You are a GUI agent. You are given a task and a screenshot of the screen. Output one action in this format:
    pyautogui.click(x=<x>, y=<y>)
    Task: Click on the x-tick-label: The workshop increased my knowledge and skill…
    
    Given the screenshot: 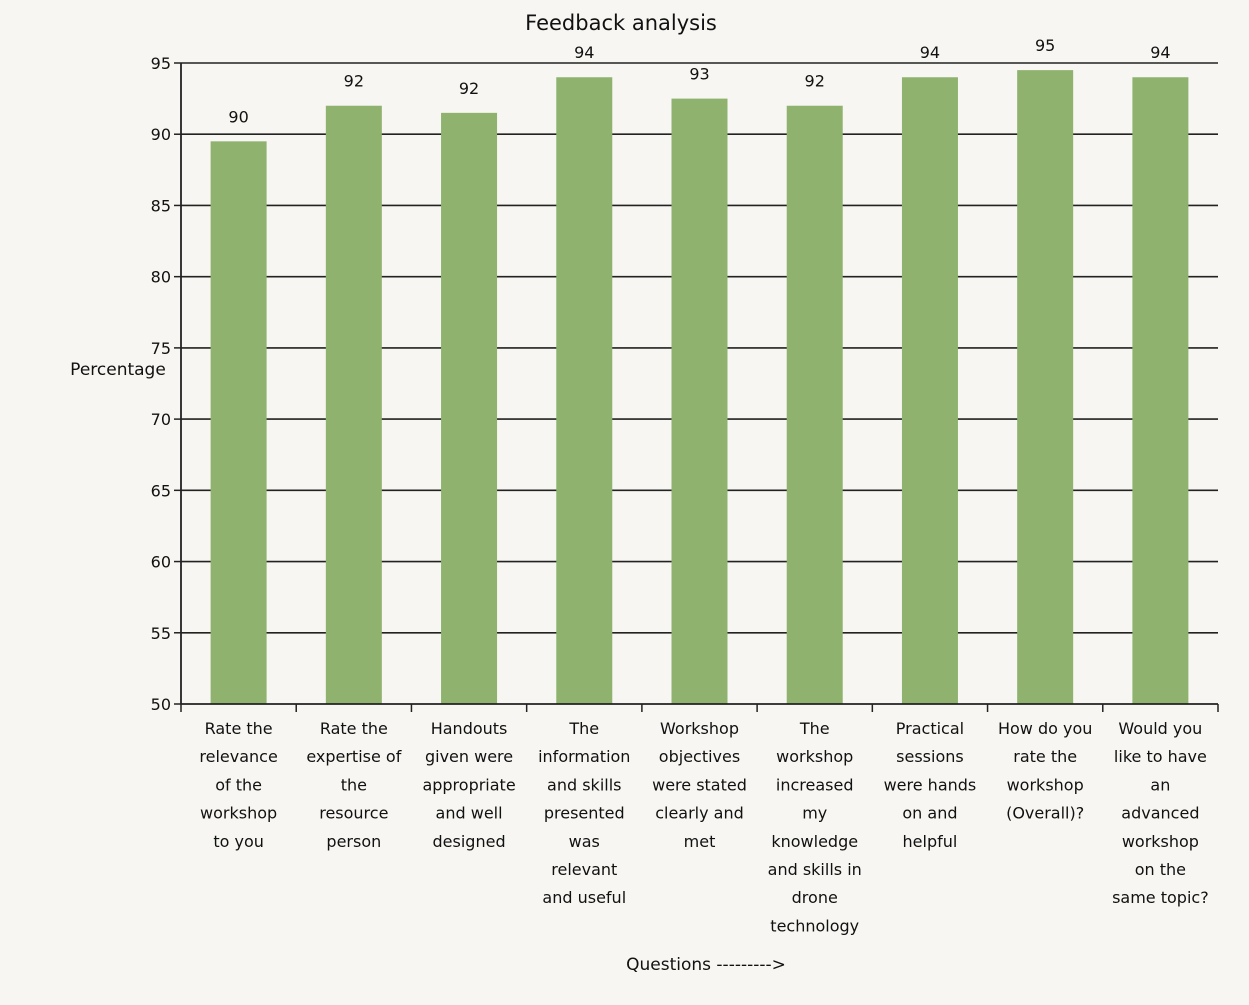 What is the action you would take?
    pyautogui.click(x=815, y=827)
    